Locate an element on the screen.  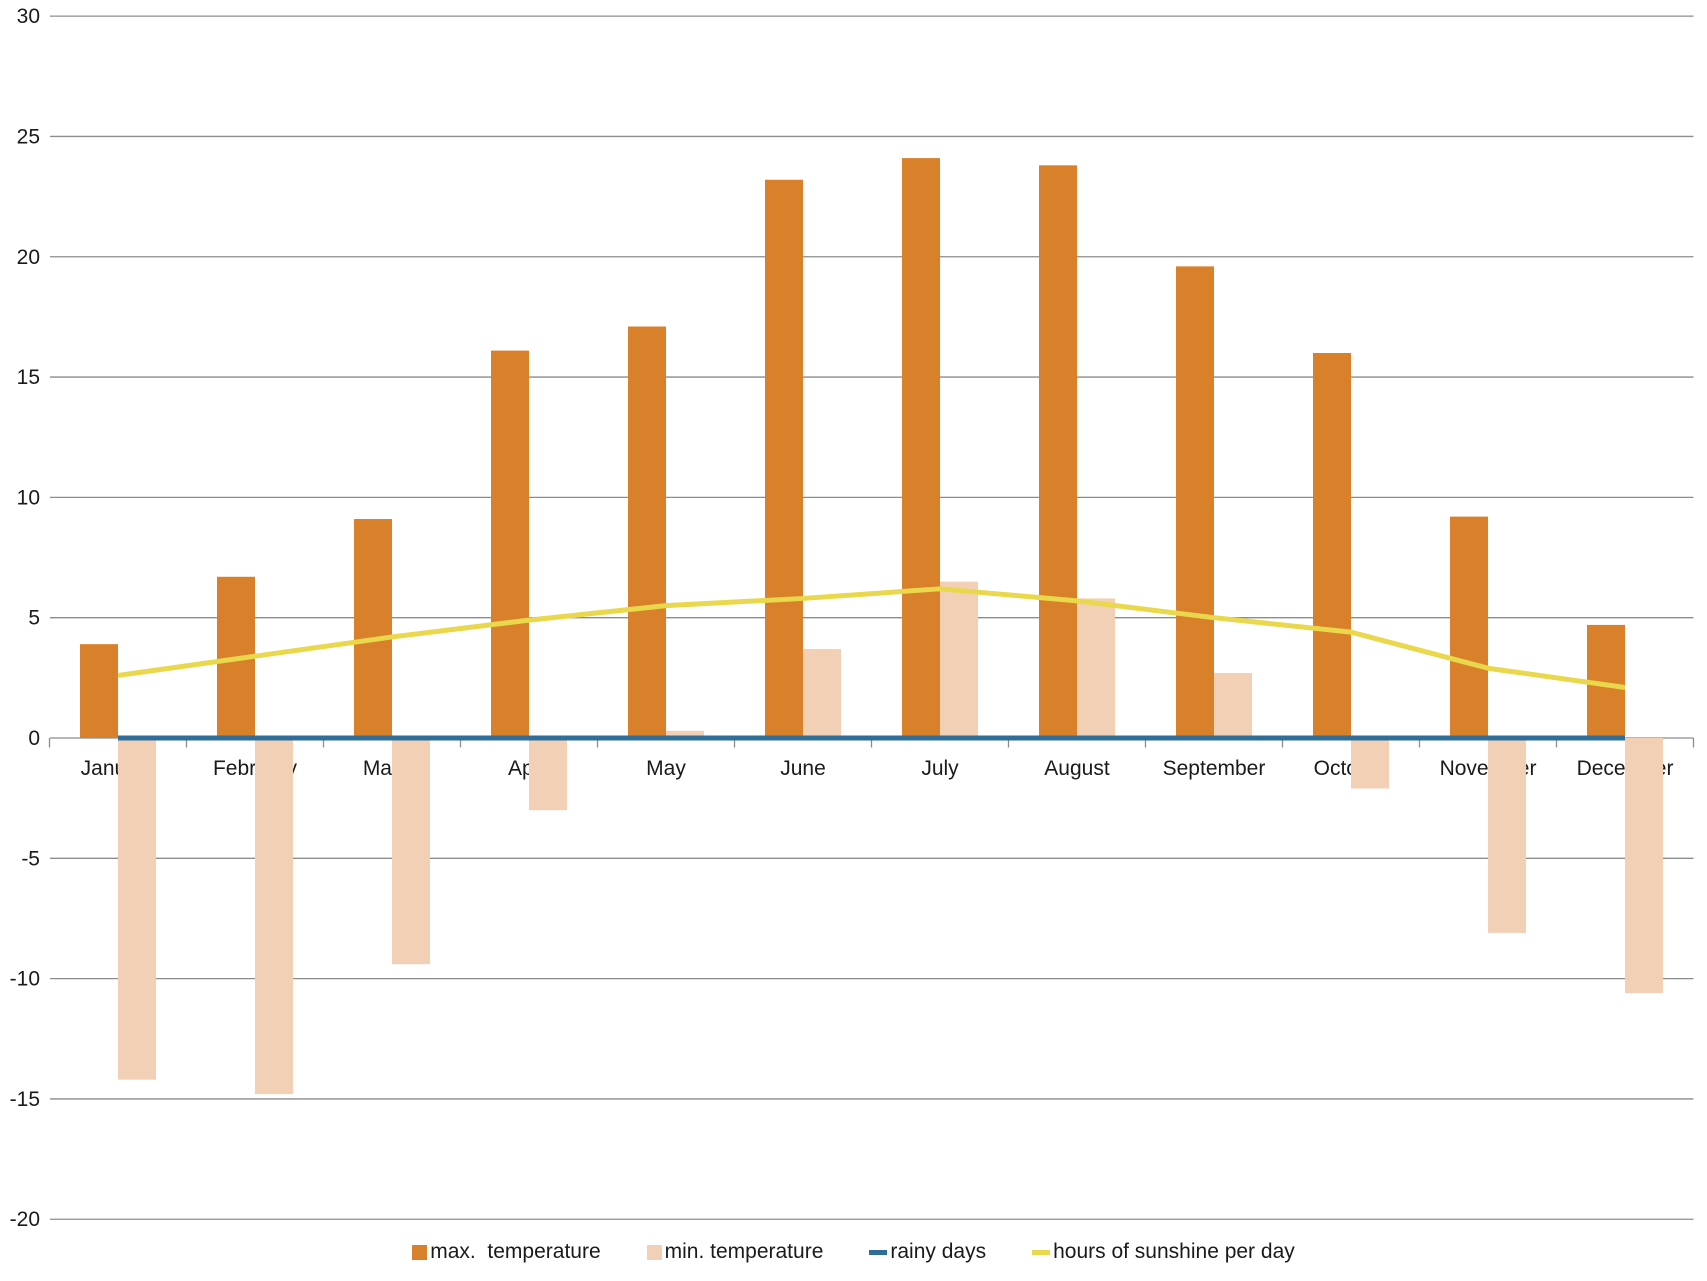
bar-min-temperature-May is located at coordinates (685, 734).